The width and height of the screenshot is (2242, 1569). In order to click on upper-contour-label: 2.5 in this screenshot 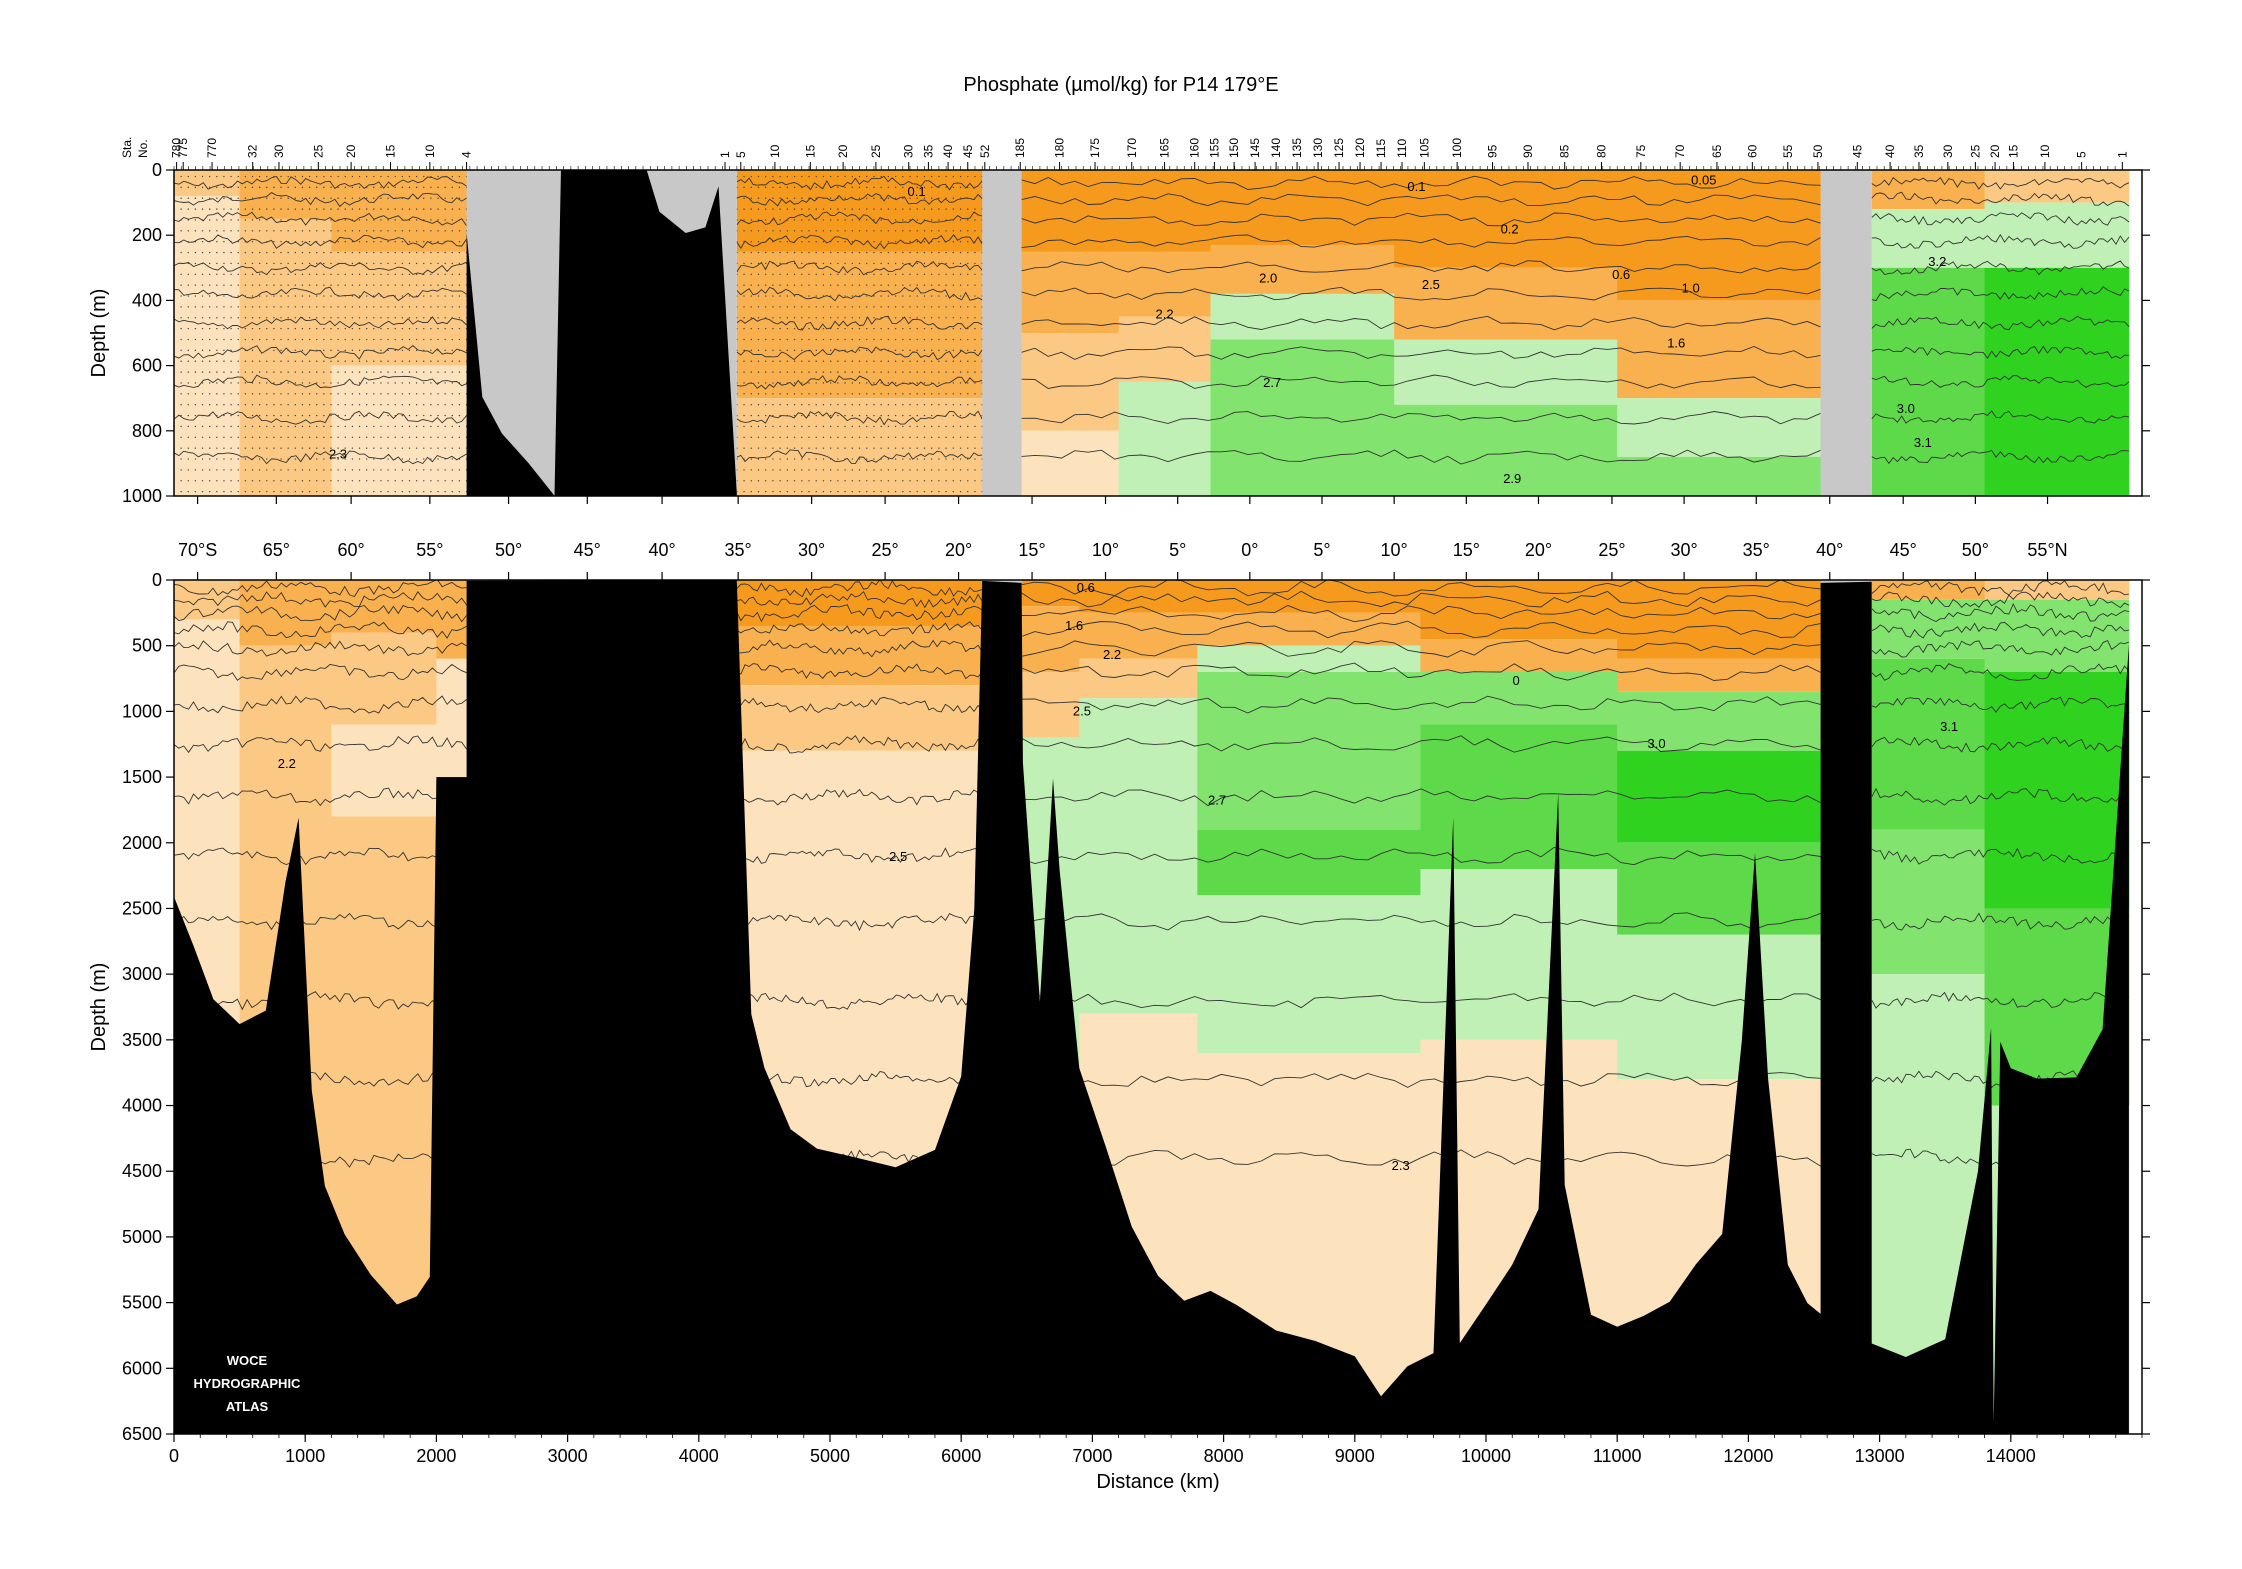, I will do `click(1431, 284)`.